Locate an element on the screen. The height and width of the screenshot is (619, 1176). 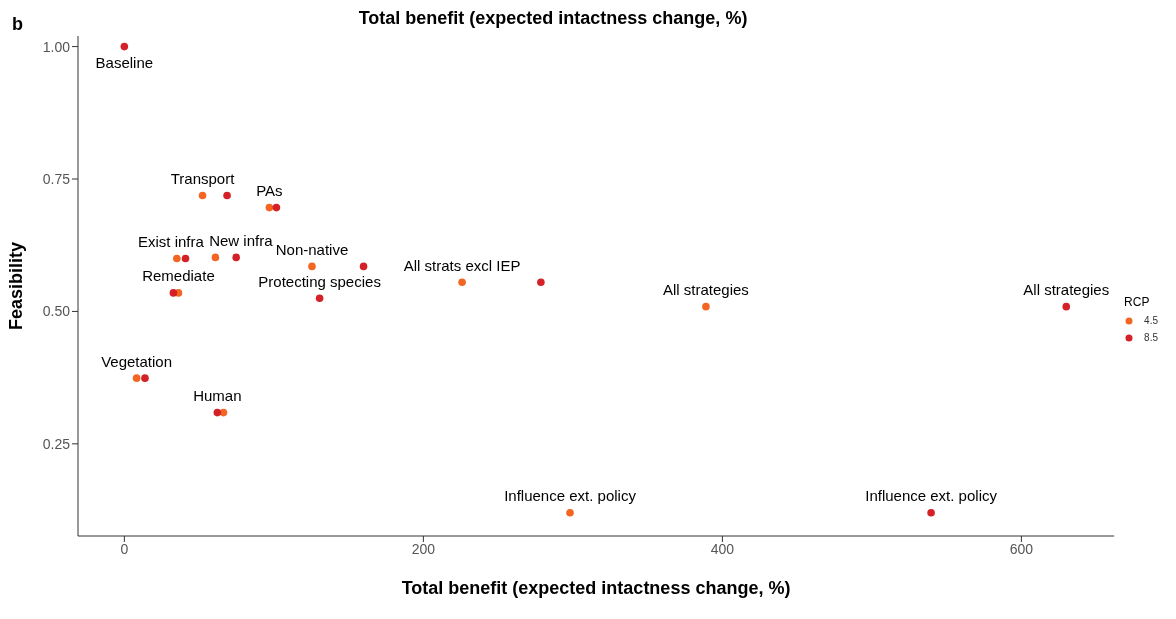
annotation: Baseline is located at coordinates (124, 63).